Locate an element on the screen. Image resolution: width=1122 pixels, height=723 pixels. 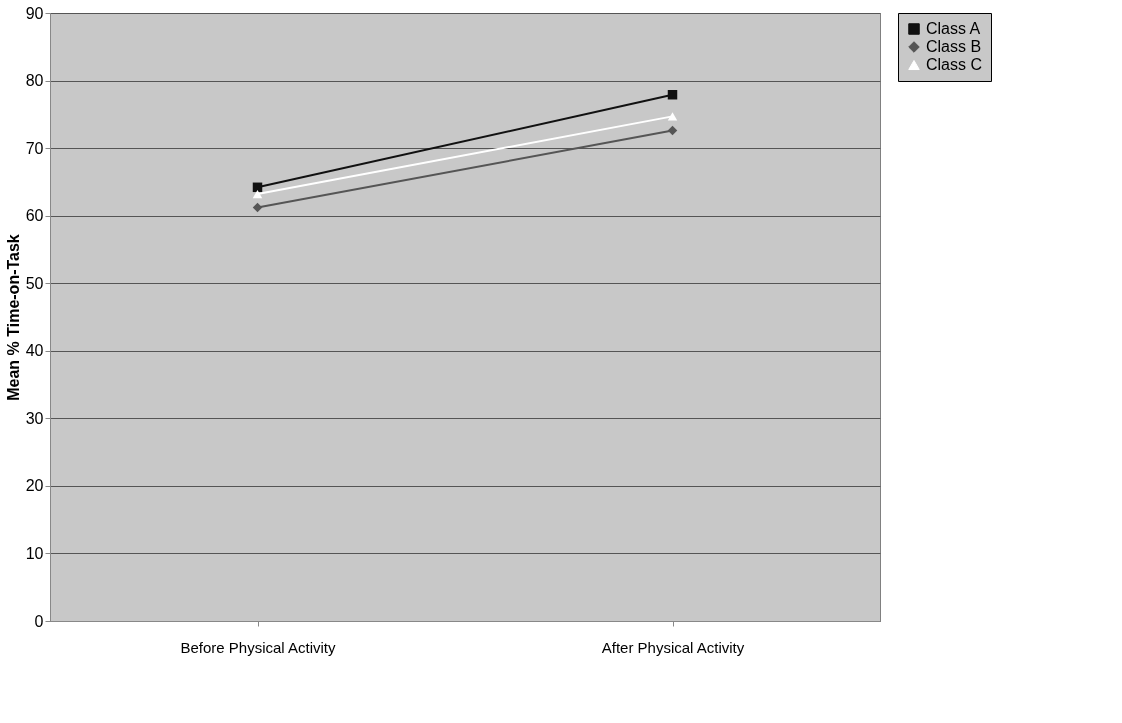
x-tick-label: After Physical Activity is located at coordinates (673, 647).